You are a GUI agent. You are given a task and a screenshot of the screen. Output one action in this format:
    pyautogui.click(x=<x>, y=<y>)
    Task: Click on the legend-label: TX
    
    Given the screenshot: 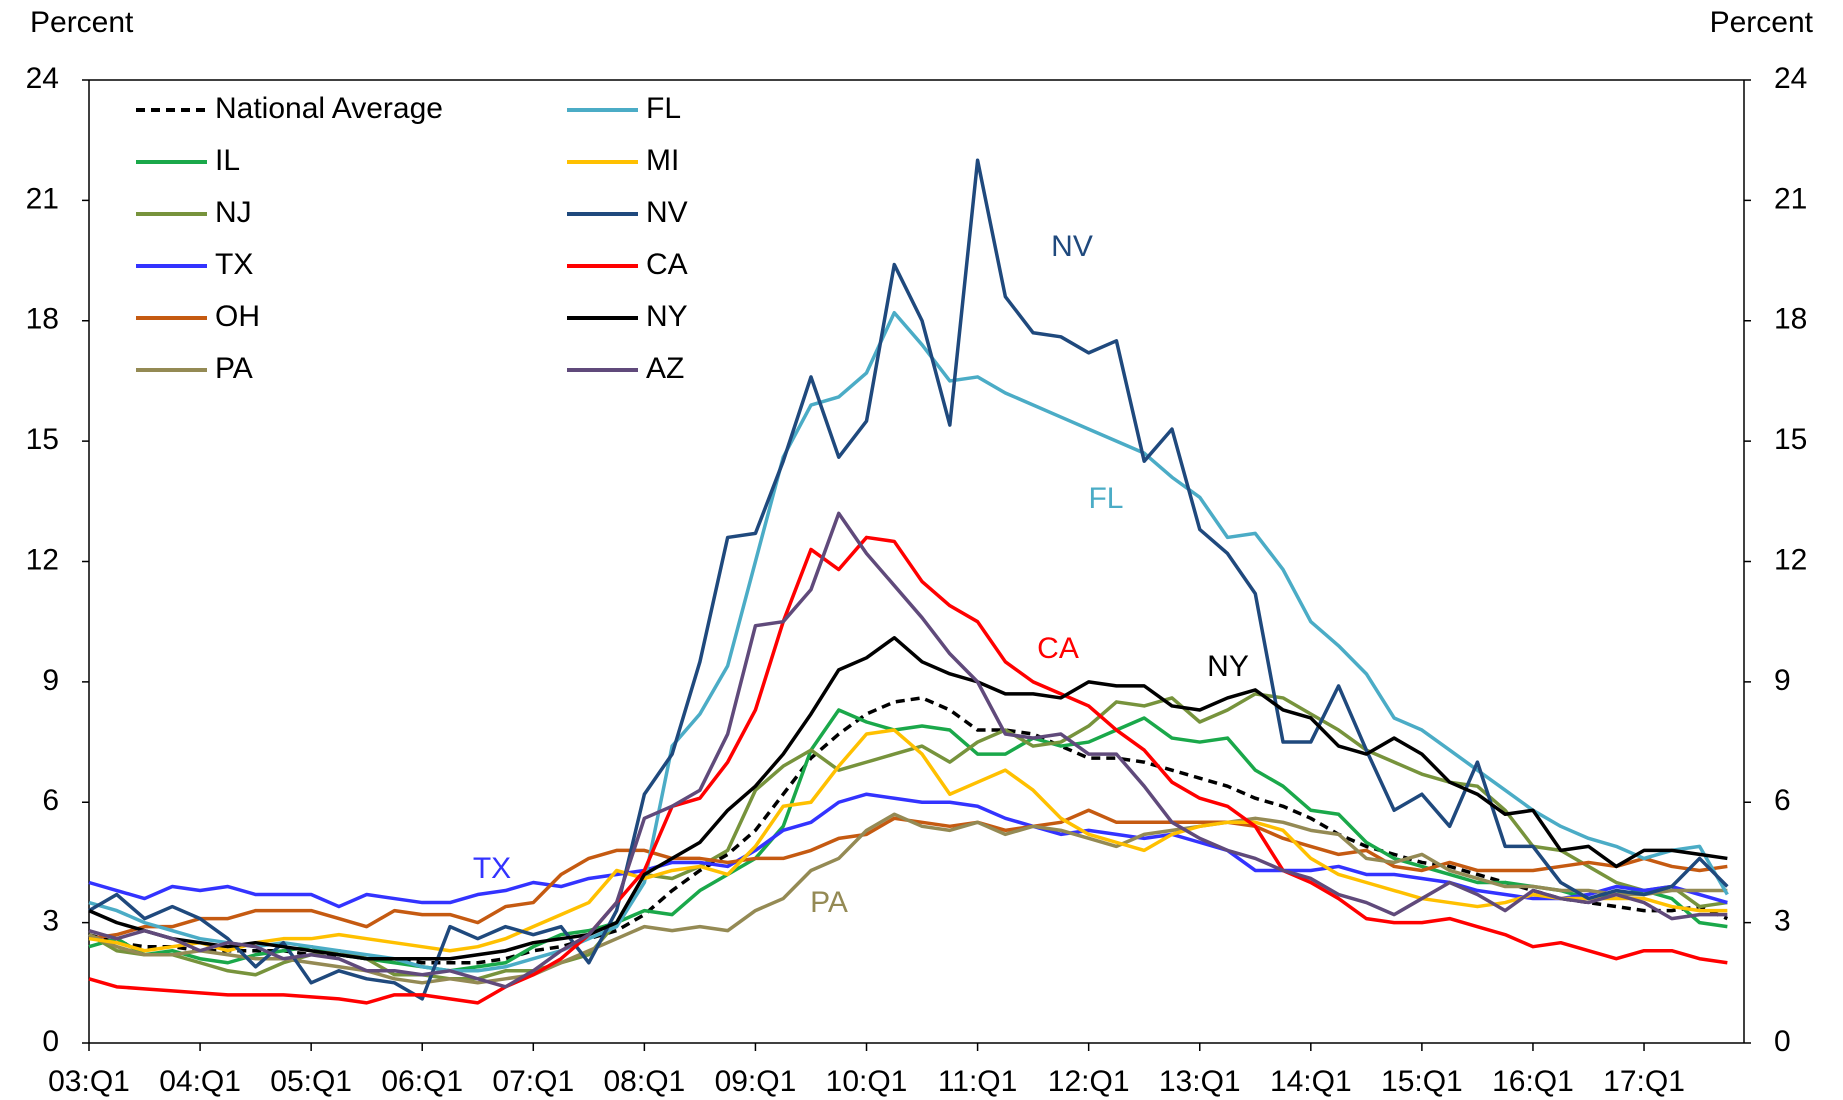 What is the action you would take?
    pyautogui.click(x=234, y=264)
    